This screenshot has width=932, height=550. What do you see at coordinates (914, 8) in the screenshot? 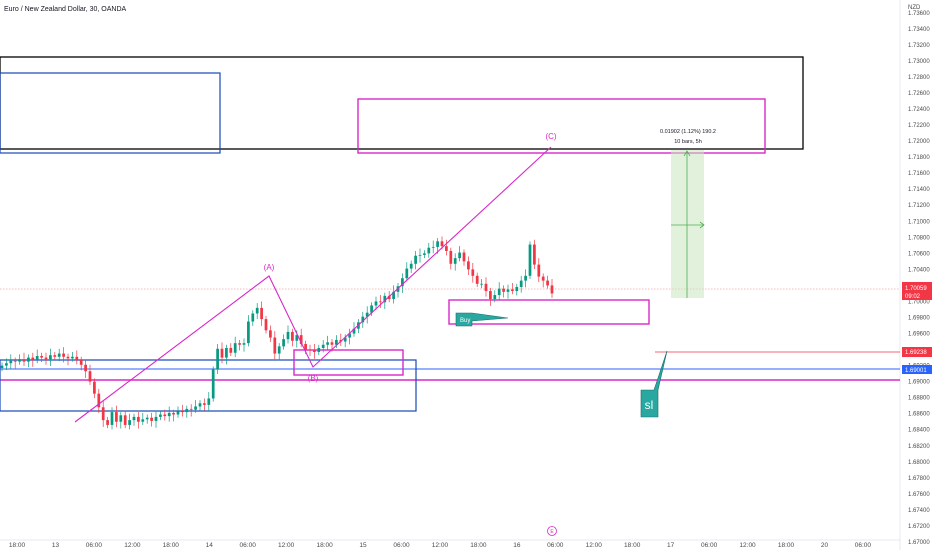
I see `currency-label: NZD` at bounding box center [914, 8].